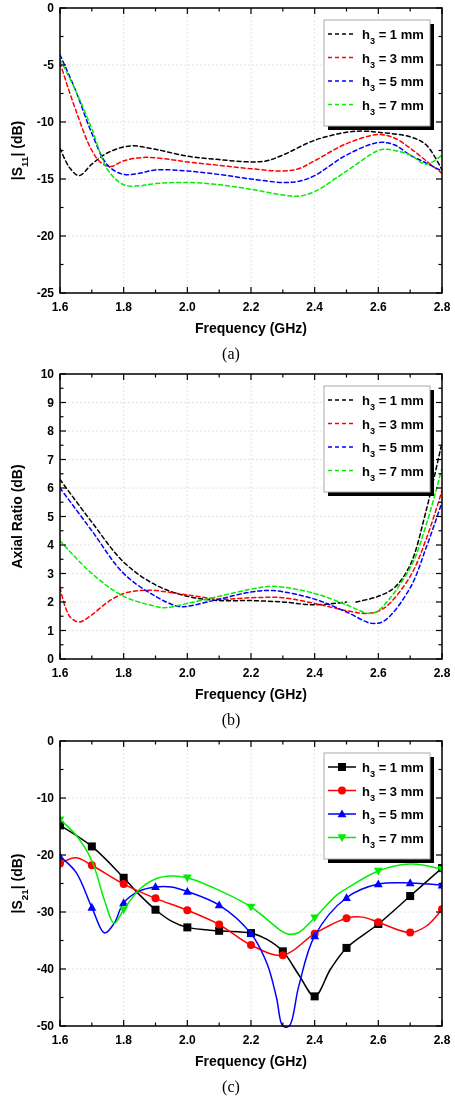 The image size is (455, 1099). What do you see at coordinates (51, 459) in the screenshot?
I see `y-tick-label: 7` at bounding box center [51, 459].